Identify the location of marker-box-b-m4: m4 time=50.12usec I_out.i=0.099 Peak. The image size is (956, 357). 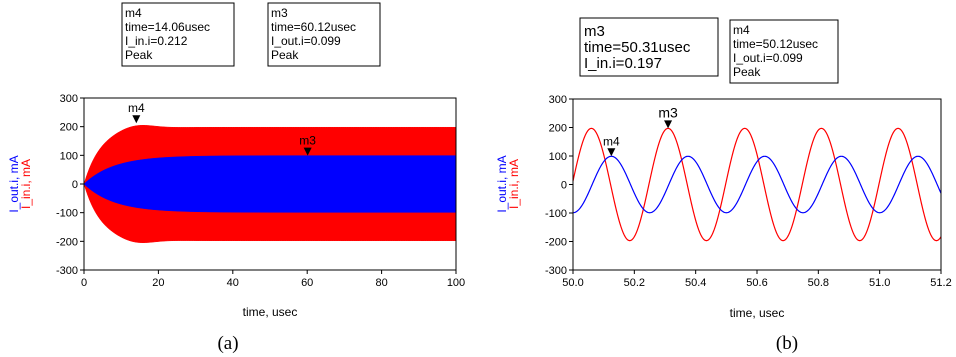
(784, 51).